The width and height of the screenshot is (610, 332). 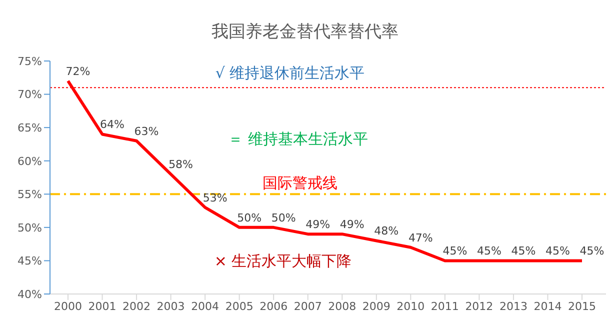 What do you see at coordinates (479, 306) in the screenshot?
I see `x-tick-label: 2012` at bounding box center [479, 306].